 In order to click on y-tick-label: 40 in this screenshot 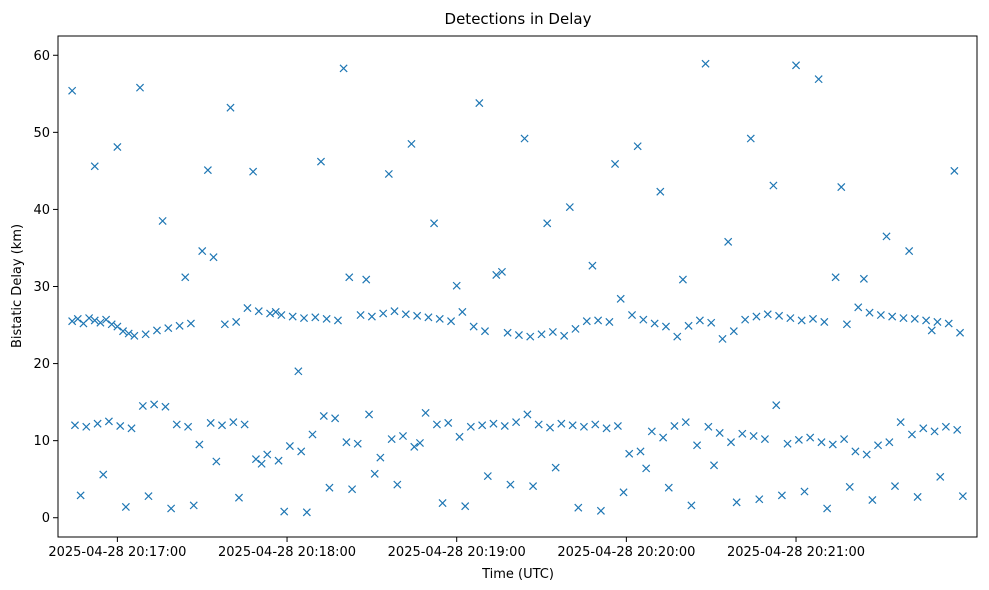, I will do `click(41, 210)`.